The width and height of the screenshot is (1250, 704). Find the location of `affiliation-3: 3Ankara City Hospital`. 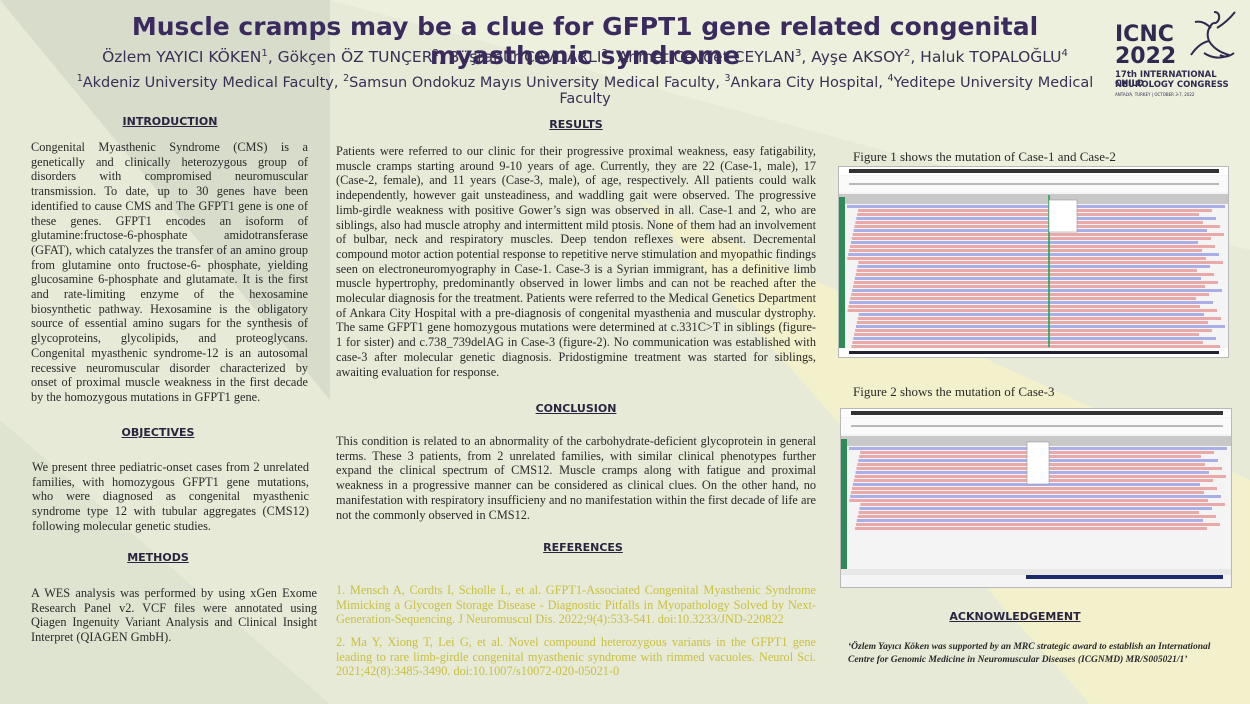

affiliation-3: 3Ankara City Hospital is located at coordinates (801, 82).